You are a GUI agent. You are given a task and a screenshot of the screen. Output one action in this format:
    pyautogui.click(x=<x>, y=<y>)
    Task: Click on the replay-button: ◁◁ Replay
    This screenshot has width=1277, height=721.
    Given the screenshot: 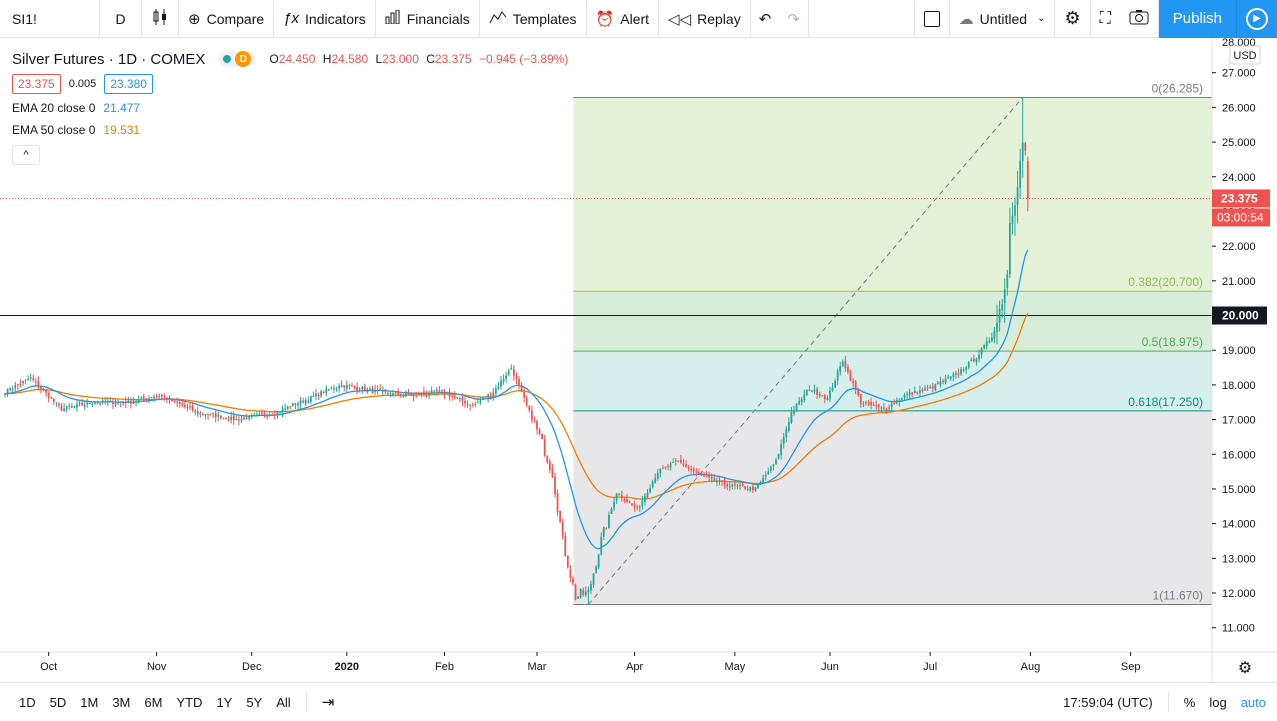 What is the action you would take?
    pyautogui.click(x=705, y=19)
    